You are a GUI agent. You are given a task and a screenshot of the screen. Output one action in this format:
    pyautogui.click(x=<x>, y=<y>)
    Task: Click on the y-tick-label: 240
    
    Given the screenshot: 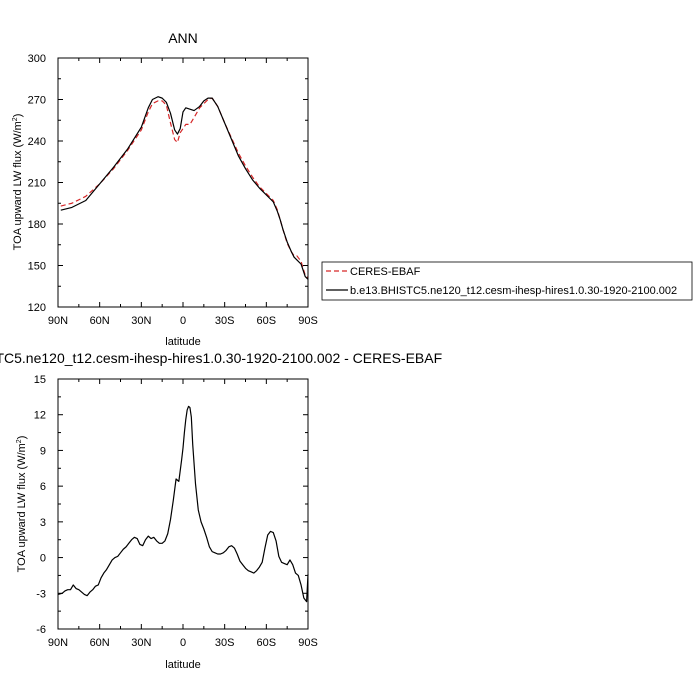 What is the action you would take?
    pyautogui.click(x=37, y=142)
    